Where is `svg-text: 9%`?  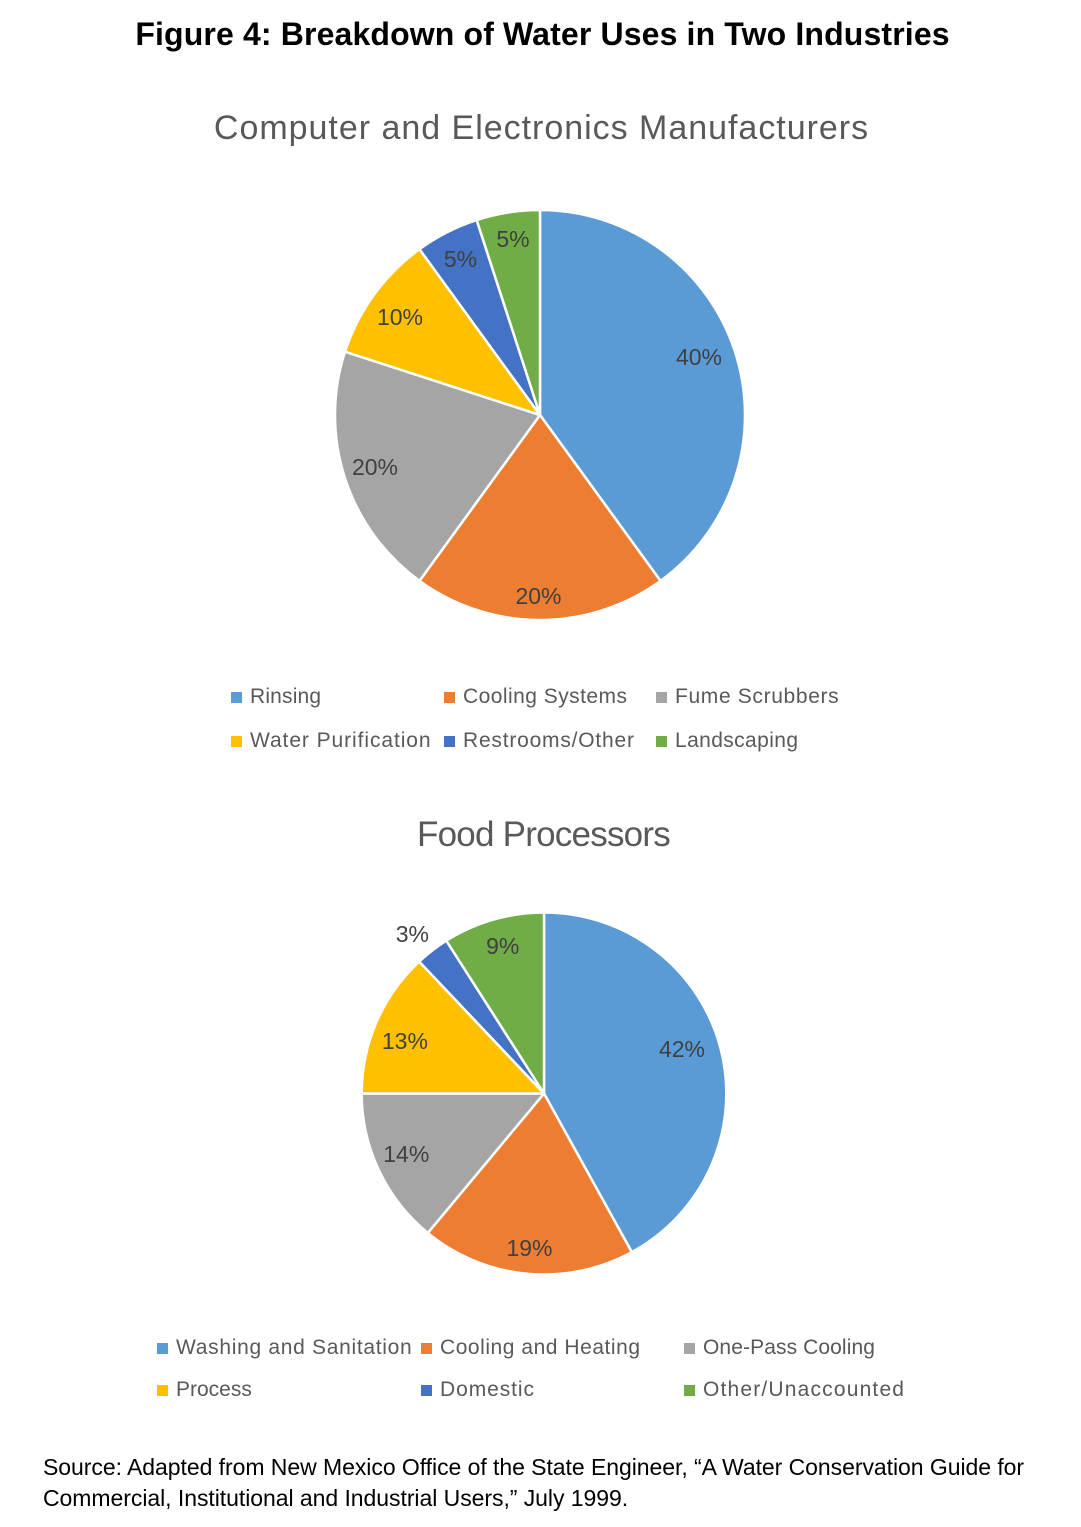 svg-text: 9% is located at coordinates (502, 946).